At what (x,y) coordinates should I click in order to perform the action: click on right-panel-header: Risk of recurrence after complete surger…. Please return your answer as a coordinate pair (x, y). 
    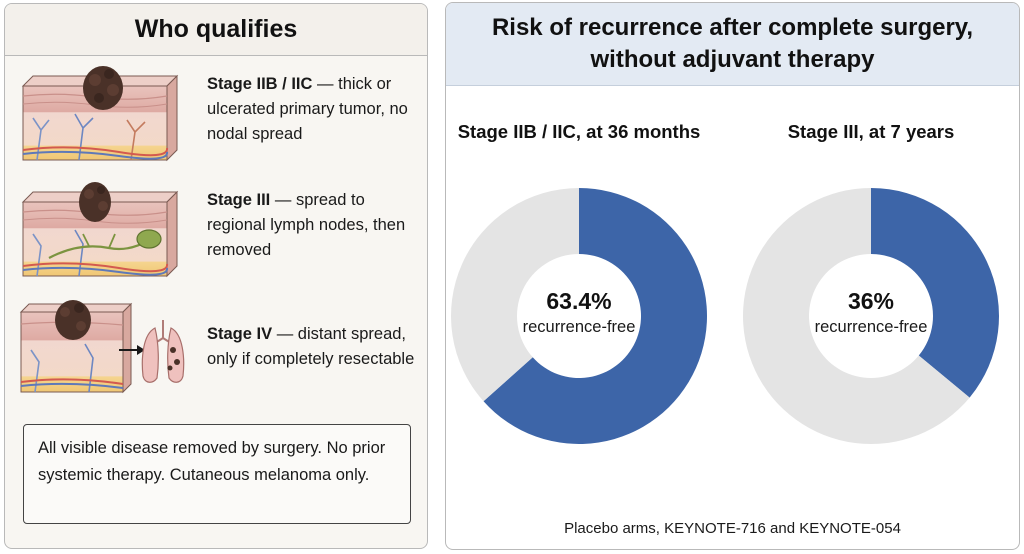
    Looking at the image, I should click on (732, 44).